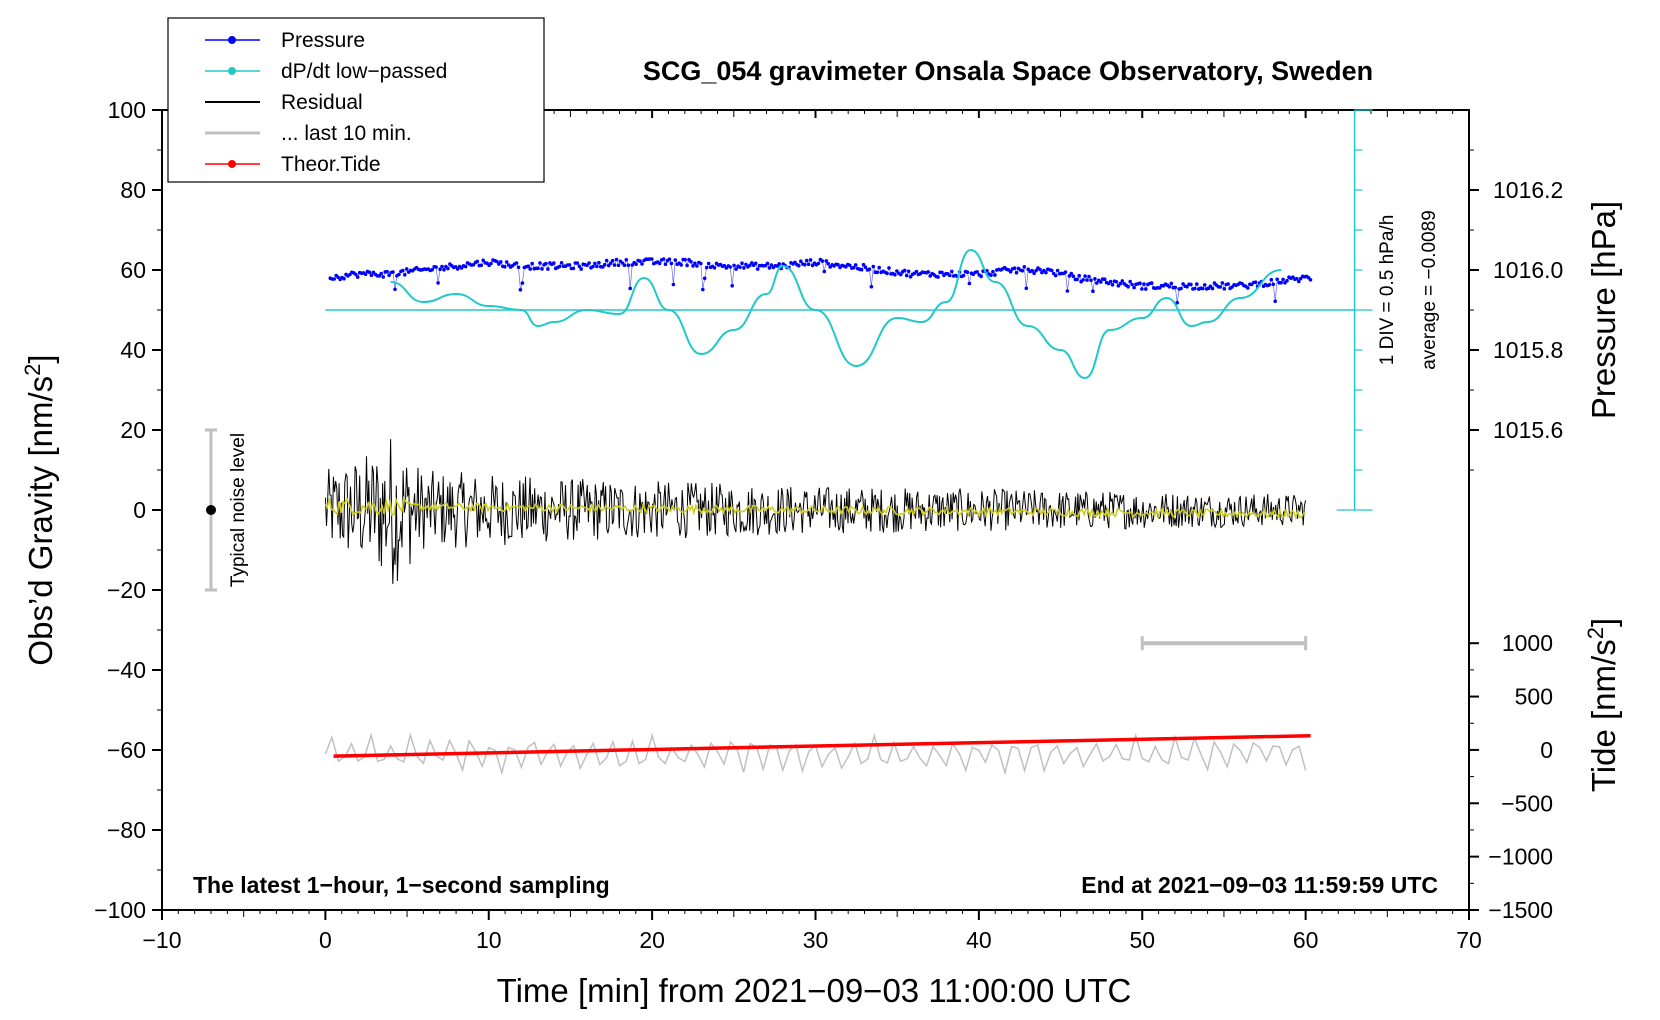  What do you see at coordinates (323, 40) in the screenshot?
I see `legend-label: Pressure` at bounding box center [323, 40].